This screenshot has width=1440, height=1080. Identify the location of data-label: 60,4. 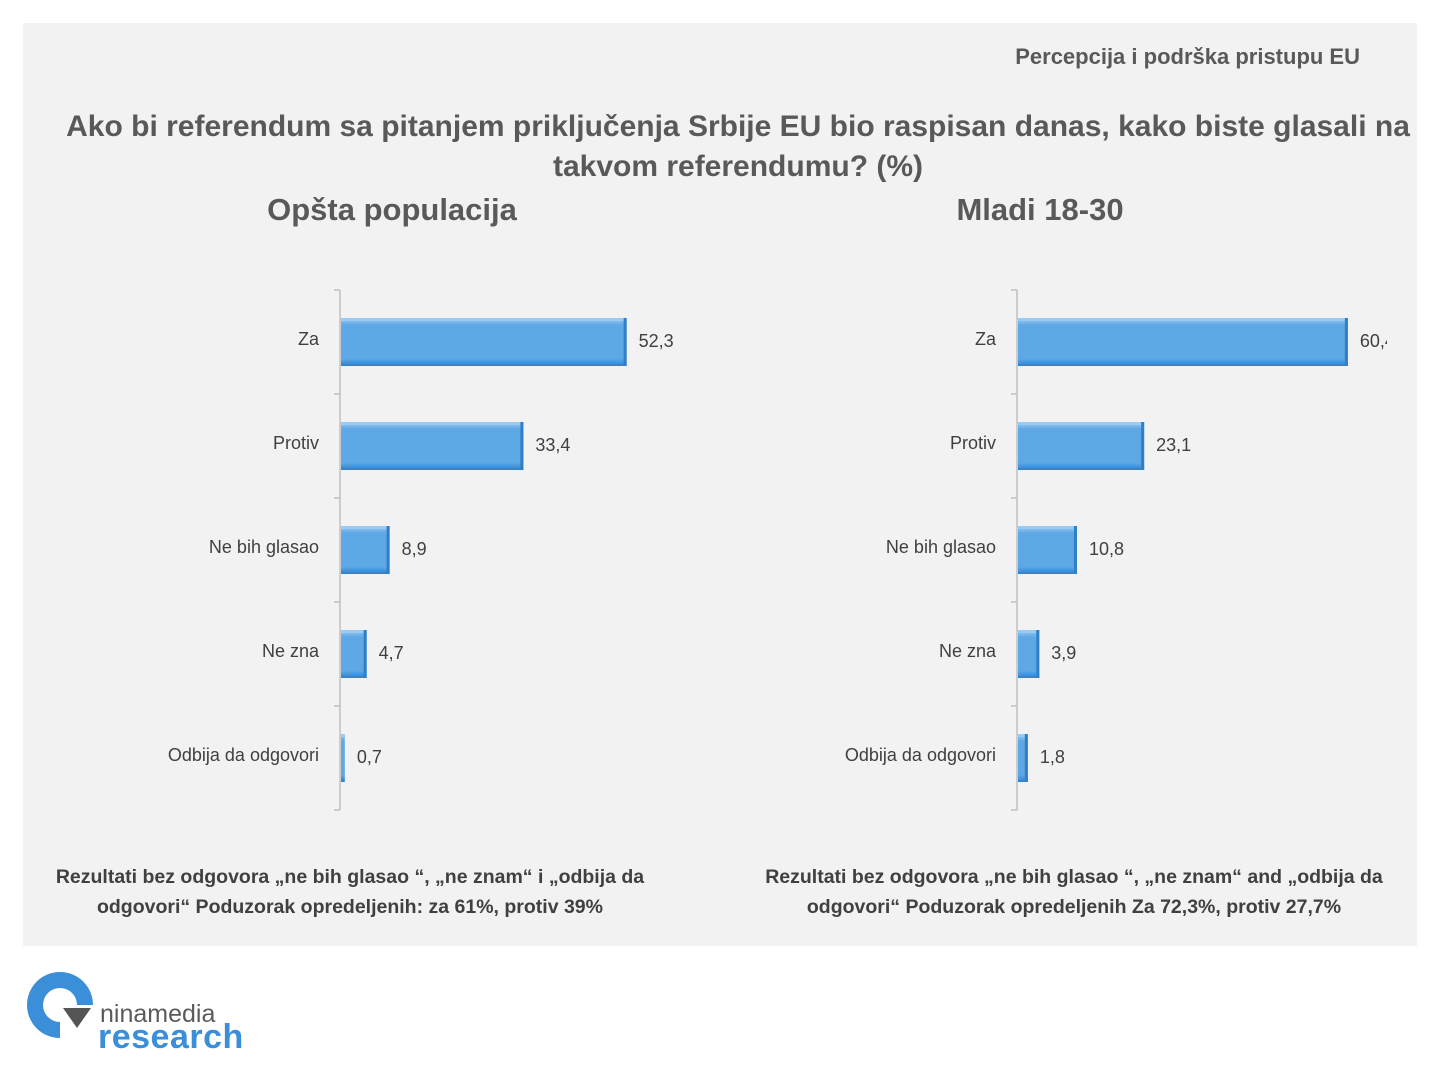
(1373, 341).